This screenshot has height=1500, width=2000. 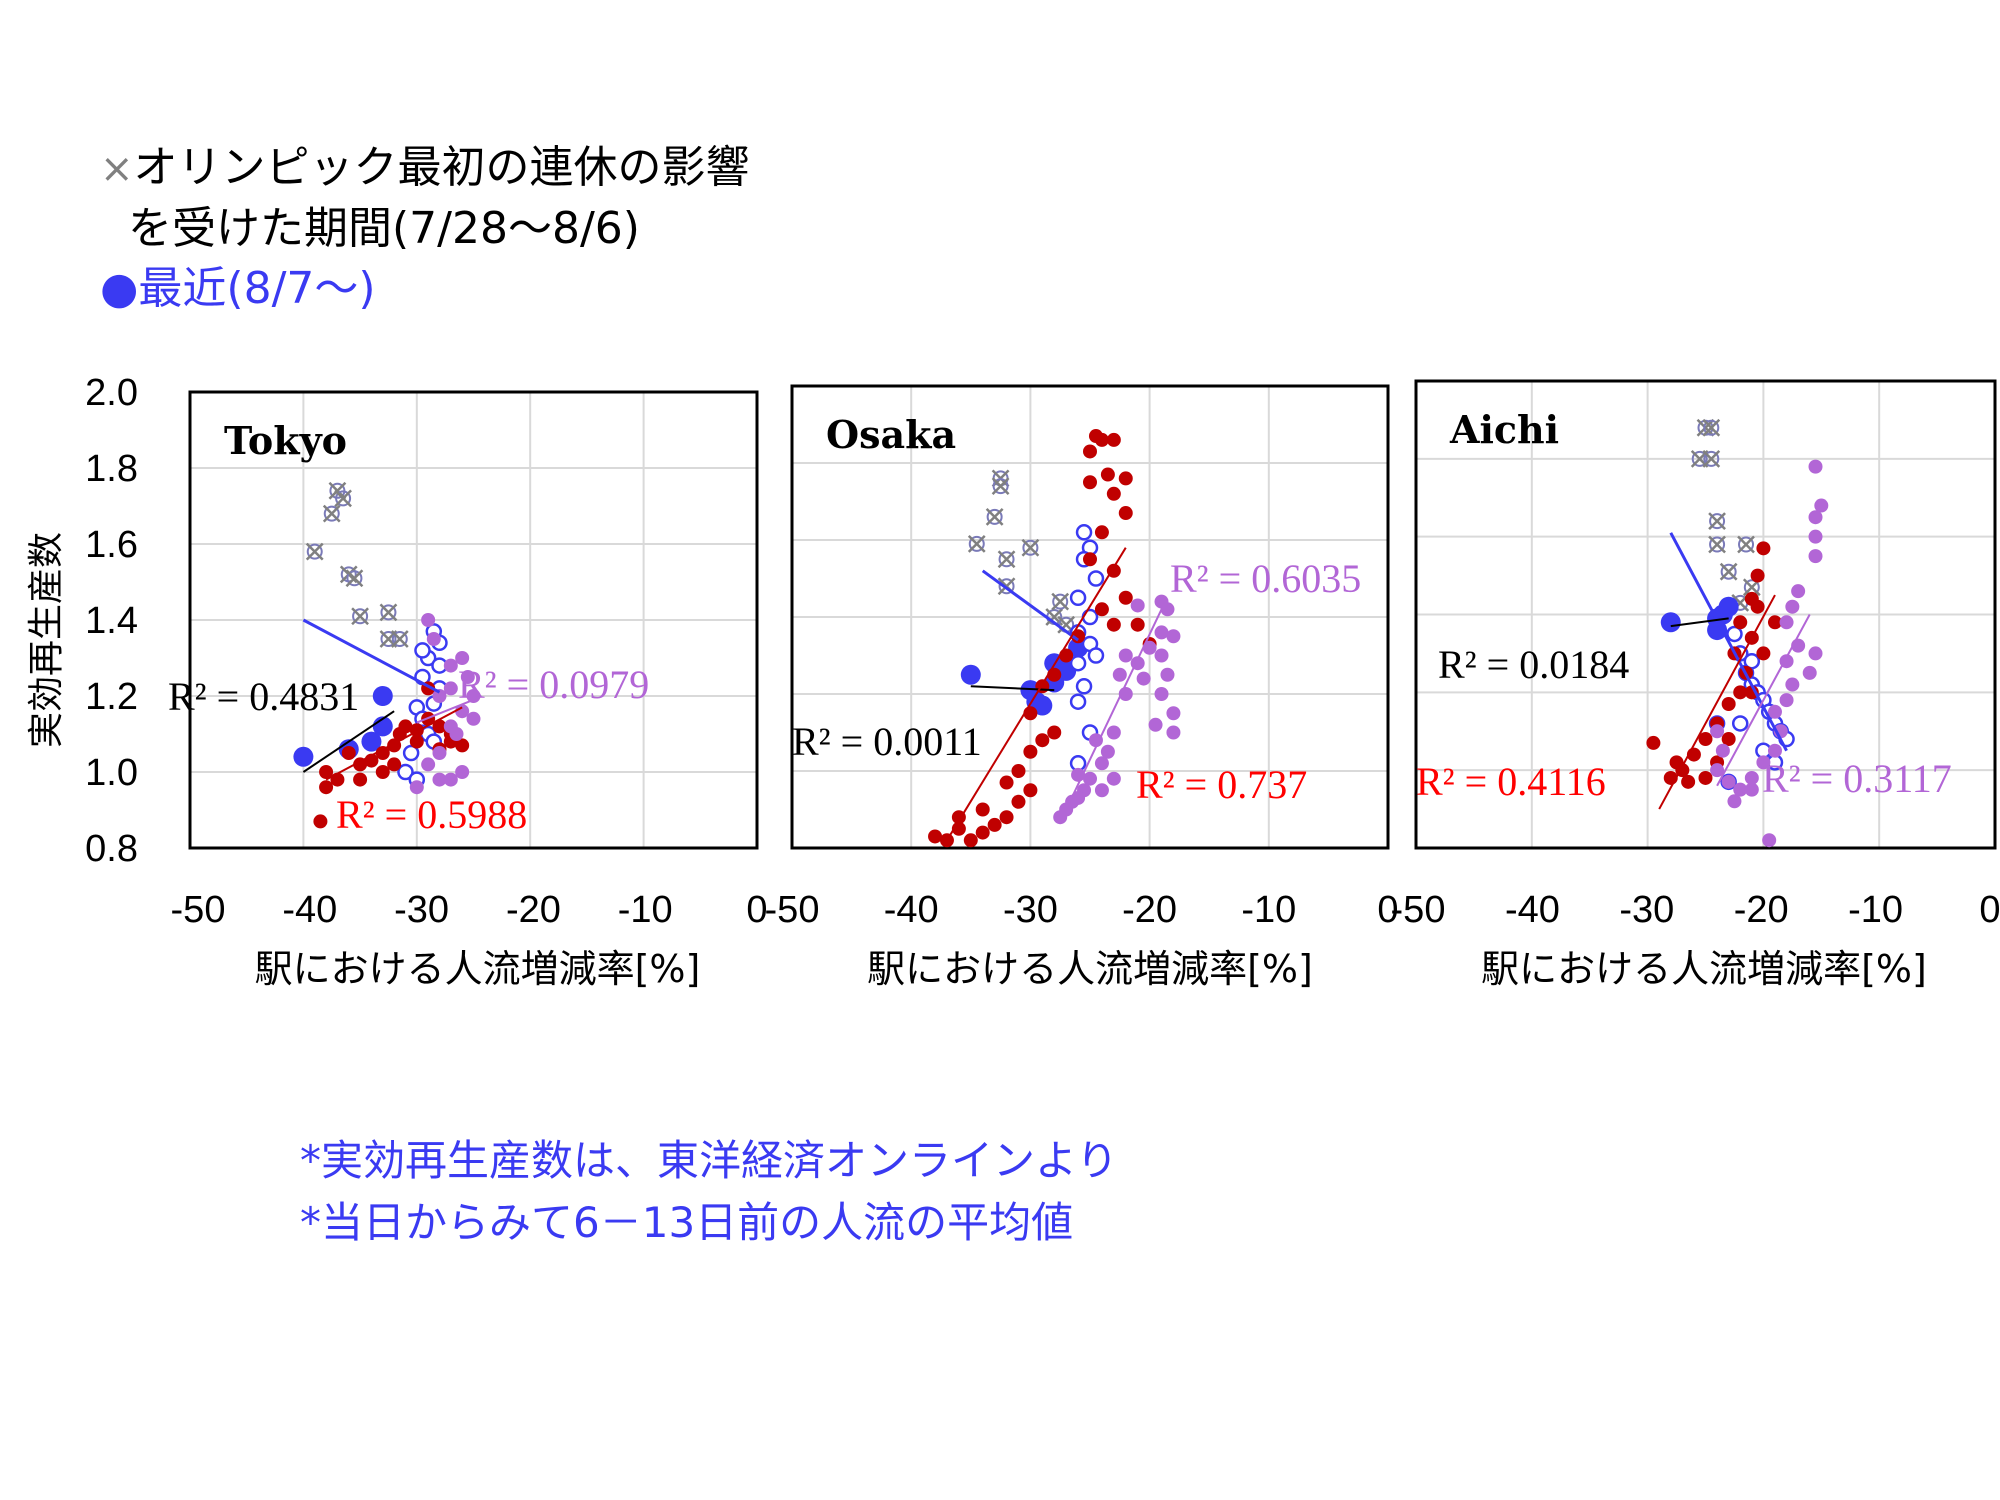 I want to click on footnote-2: *当日からみて6－13日前の人流の平均値, so click(x=687, y=1222).